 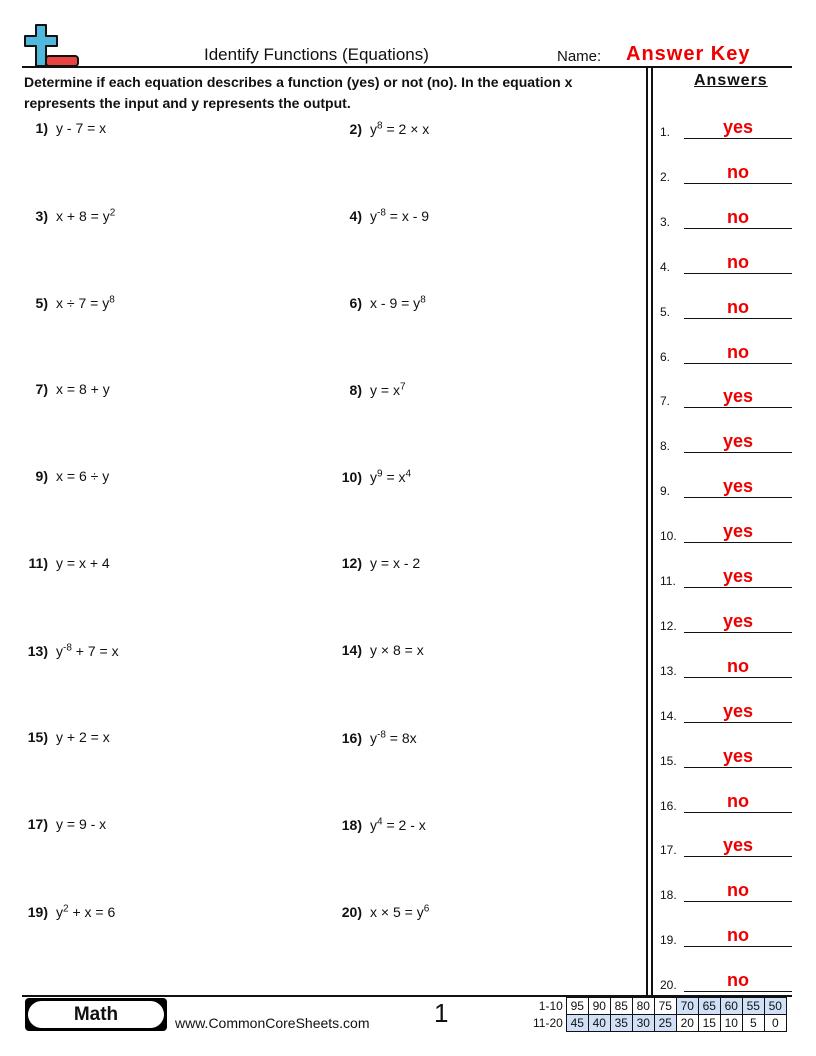 What do you see at coordinates (380, 125) in the screenshot?
I see `exponent: 8` at bounding box center [380, 125].